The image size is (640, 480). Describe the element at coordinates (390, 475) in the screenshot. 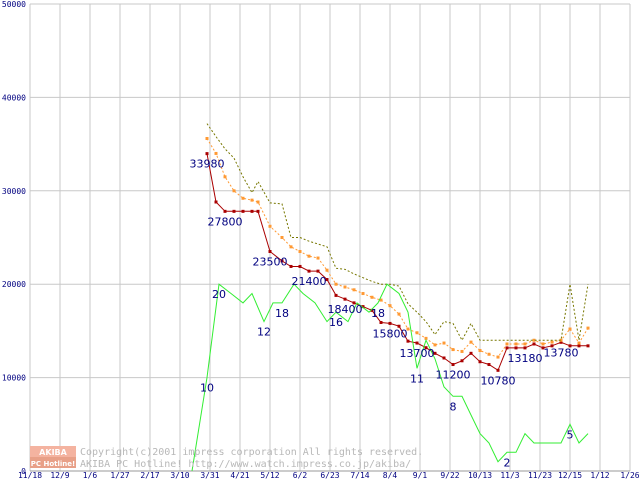

I see `x-tick-label: 8/4` at that location.